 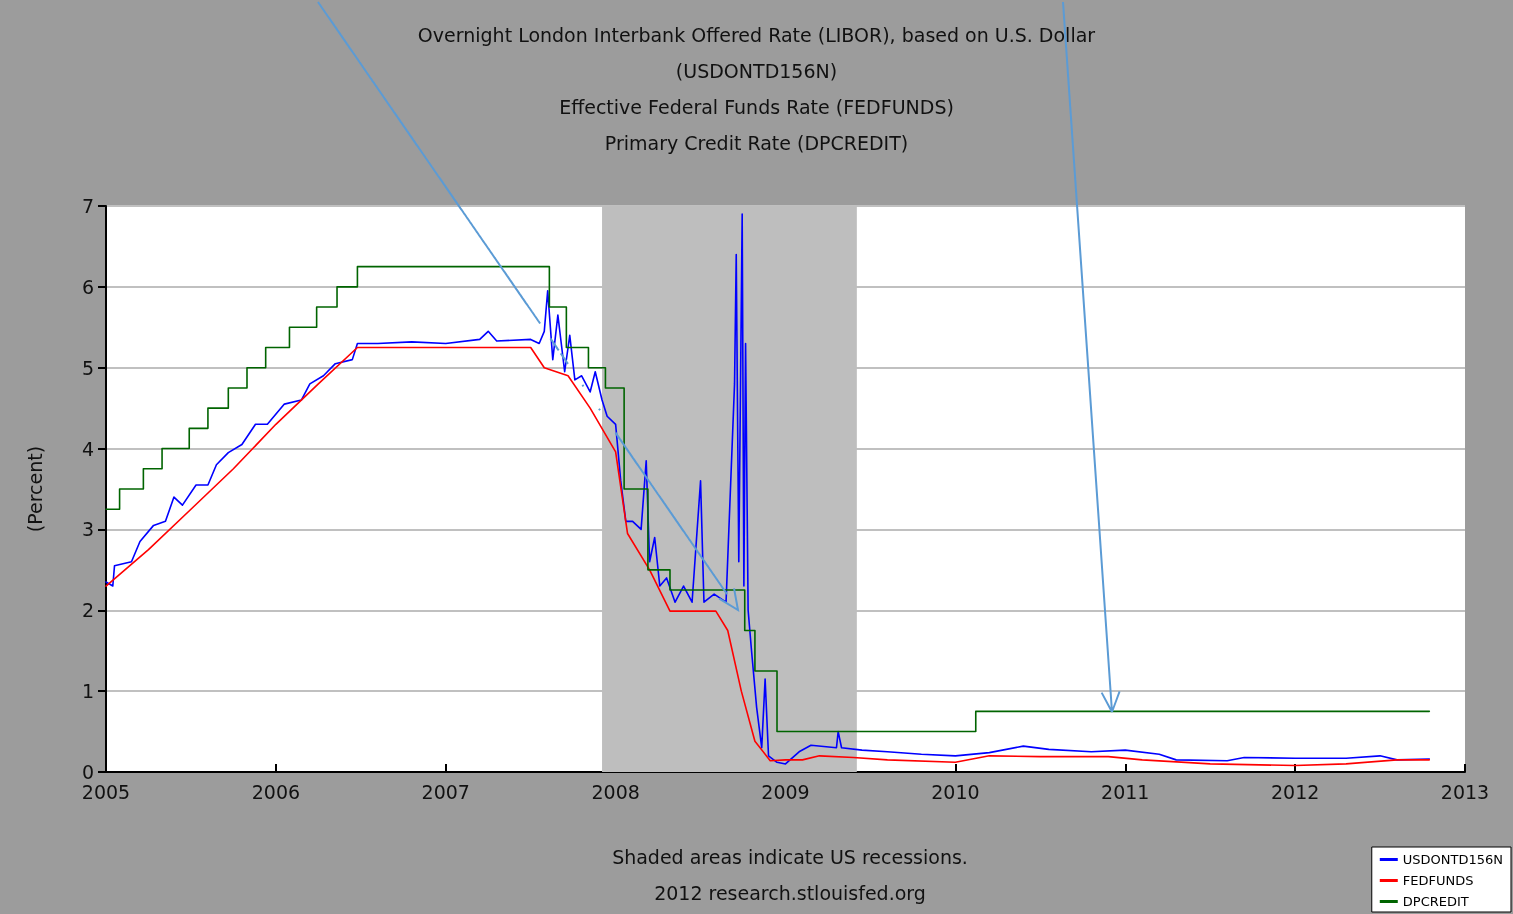 I want to click on y-tick-label: 0, so click(x=87, y=772).